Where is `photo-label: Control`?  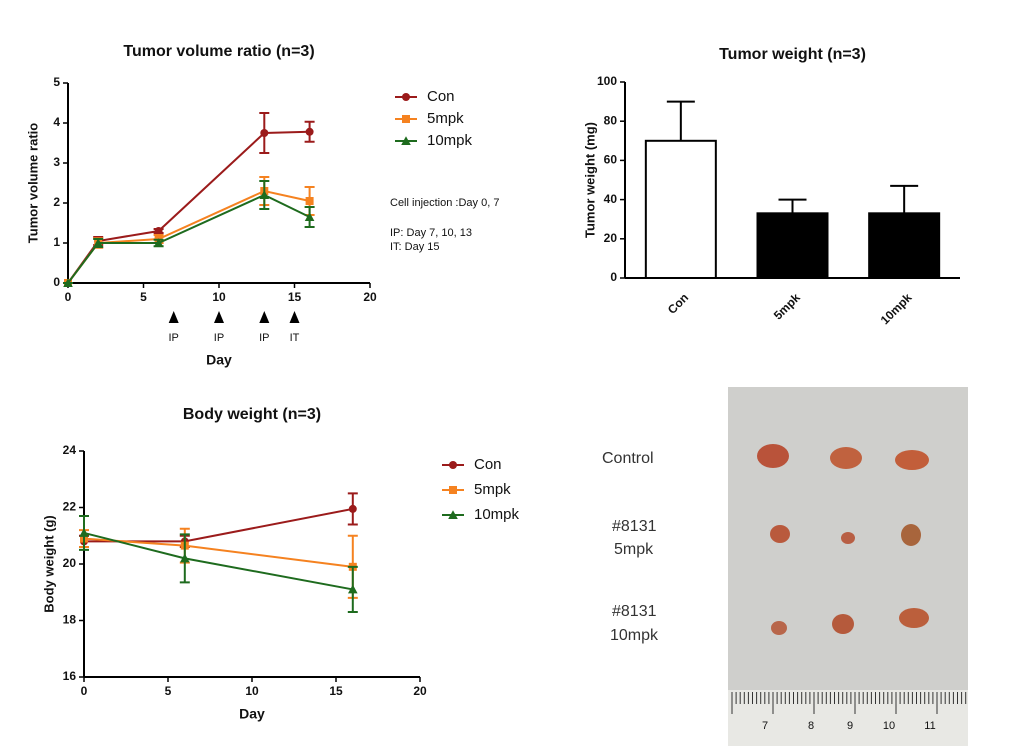
photo-label: Control is located at coordinates (628, 458).